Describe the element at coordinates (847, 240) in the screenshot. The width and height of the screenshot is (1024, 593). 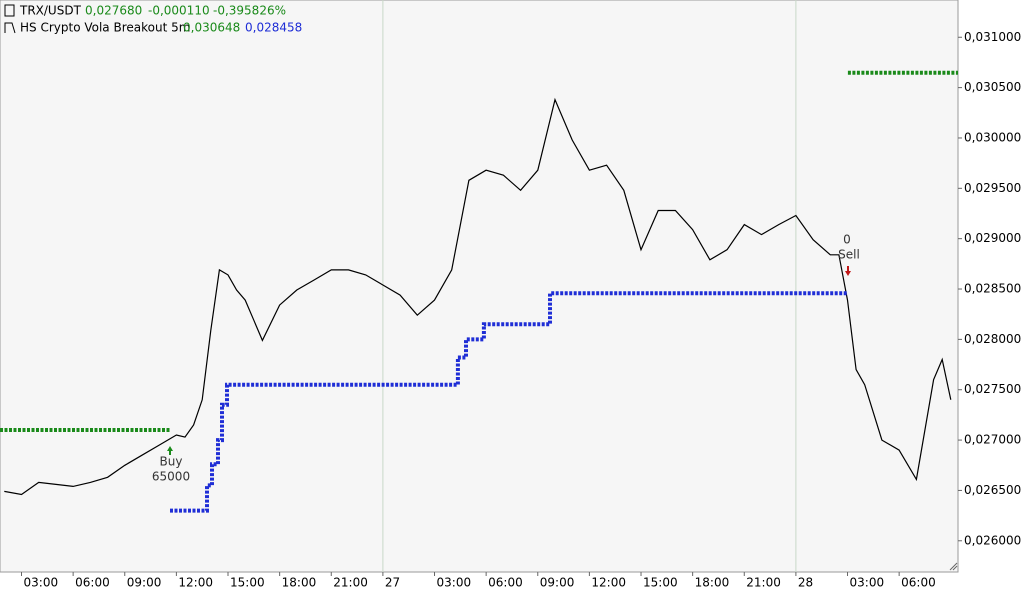
I see `sell-qty: 0` at that location.